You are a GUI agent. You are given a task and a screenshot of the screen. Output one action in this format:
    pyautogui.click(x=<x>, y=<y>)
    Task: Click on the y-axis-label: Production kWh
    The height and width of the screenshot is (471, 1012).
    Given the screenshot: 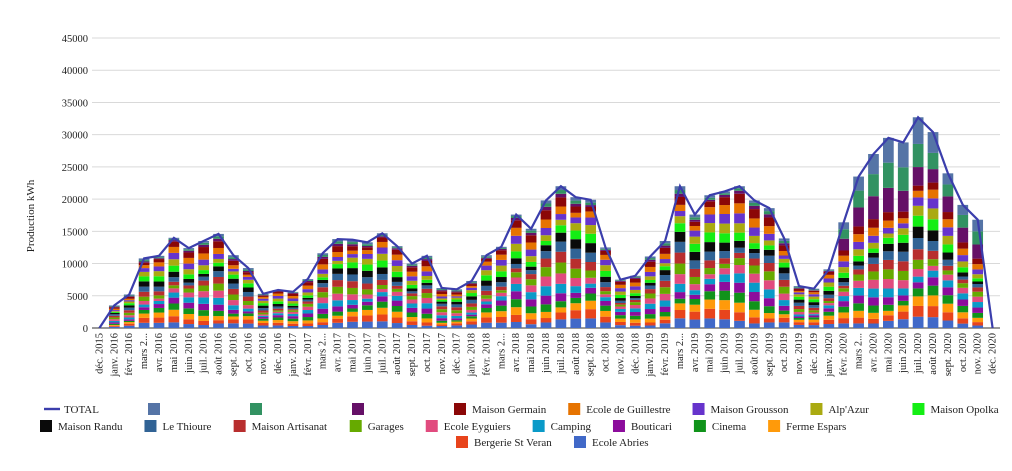 What is the action you would take?
    pyautogui.click(x=31, y=215)
    